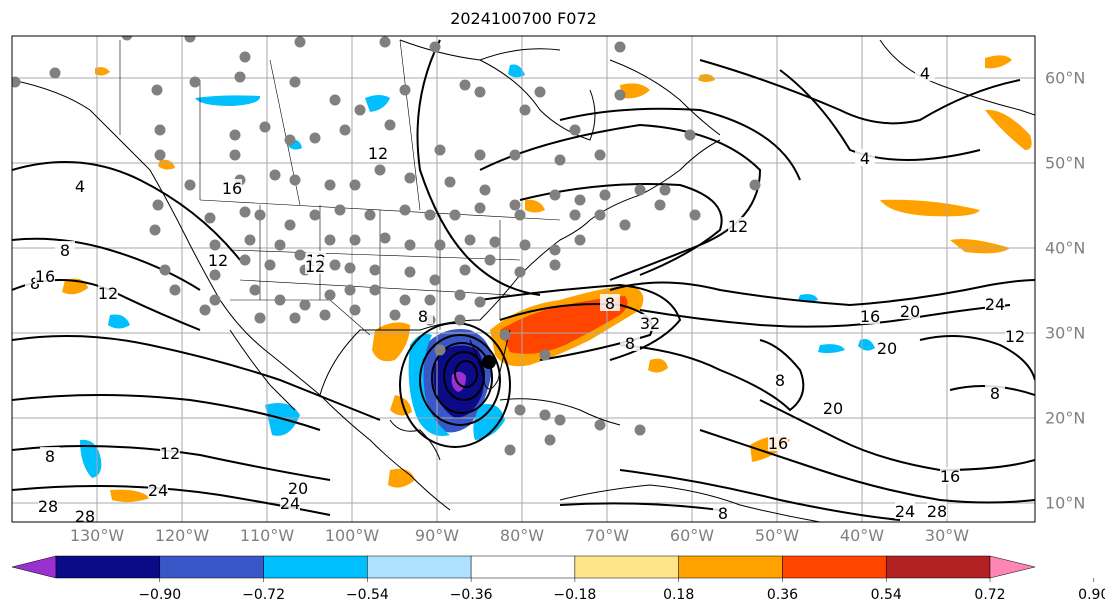 The width and height of the screenshot is (1105, 615). Describe the element at coordinates (437, 535) in the screenshot. I see `longitude-label: 90°W` at that location.